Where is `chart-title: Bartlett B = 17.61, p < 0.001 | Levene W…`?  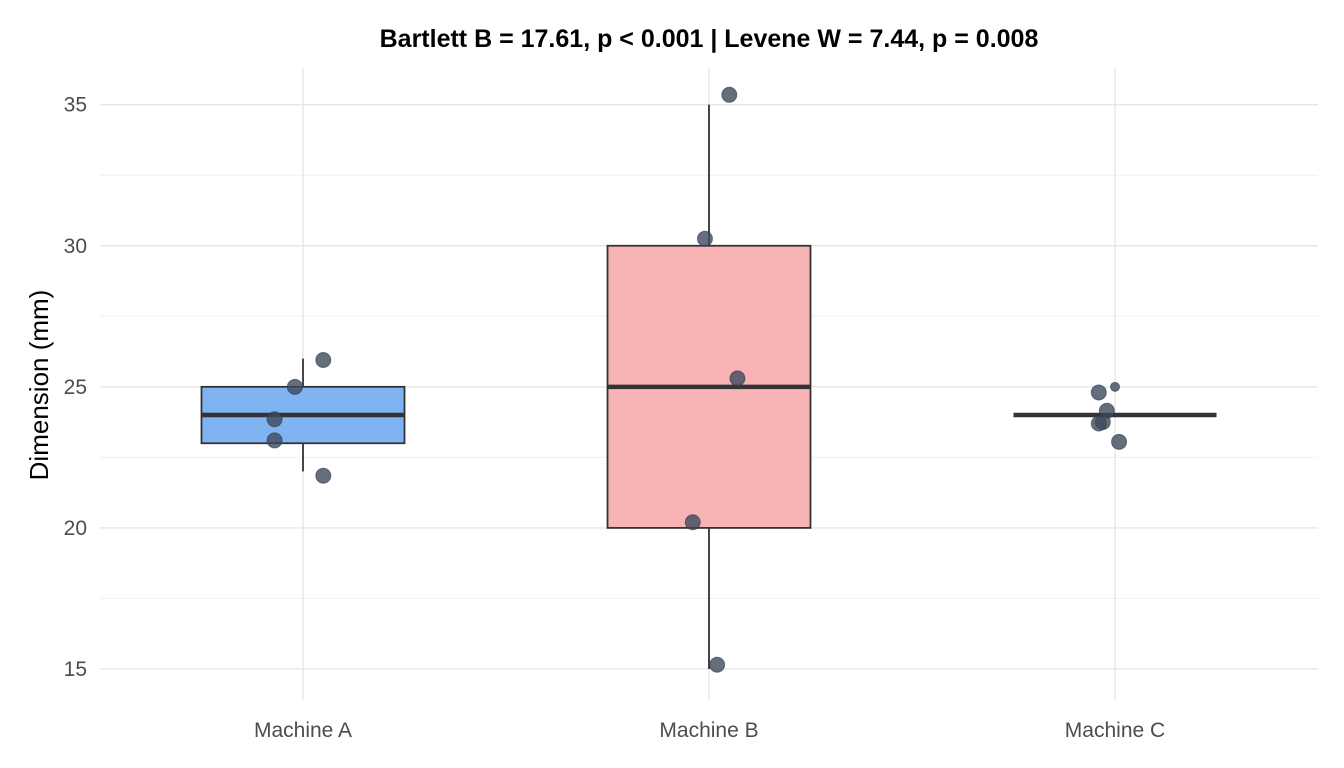
chart-title: Bartlett B = 17.61, p < 0.001 | Levene W… is located at coordinates (709, 39).